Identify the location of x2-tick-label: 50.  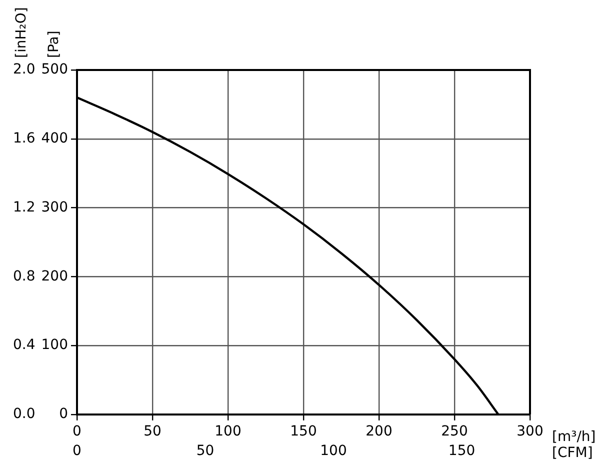
(205, 451).